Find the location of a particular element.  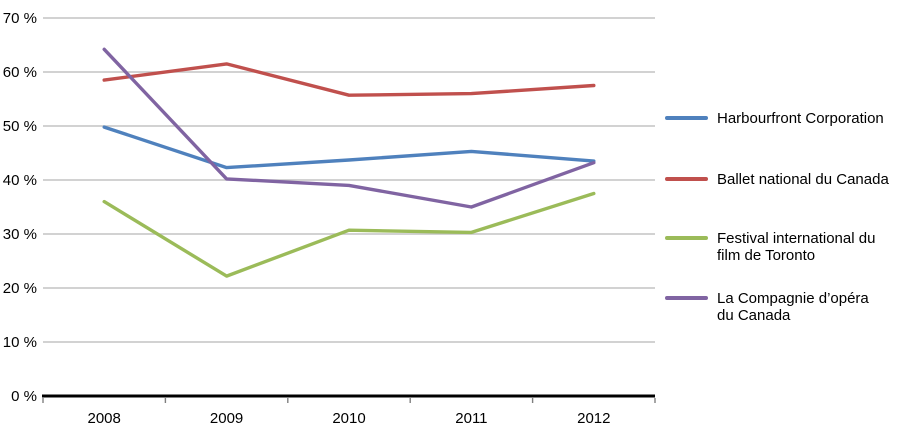

svg-text: 30 % is located at coordinates (20, 234).